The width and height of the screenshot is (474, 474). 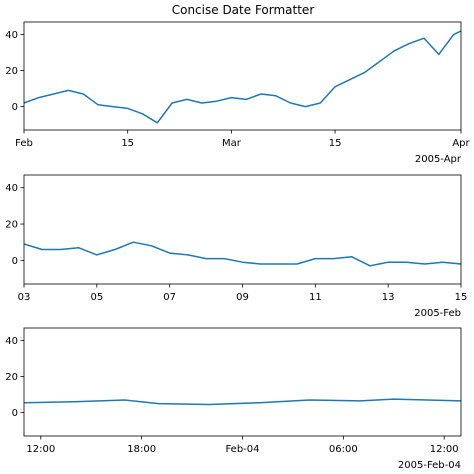 I want to click on x-offset-label: 2005-Apr, so click(x=438, y=159).